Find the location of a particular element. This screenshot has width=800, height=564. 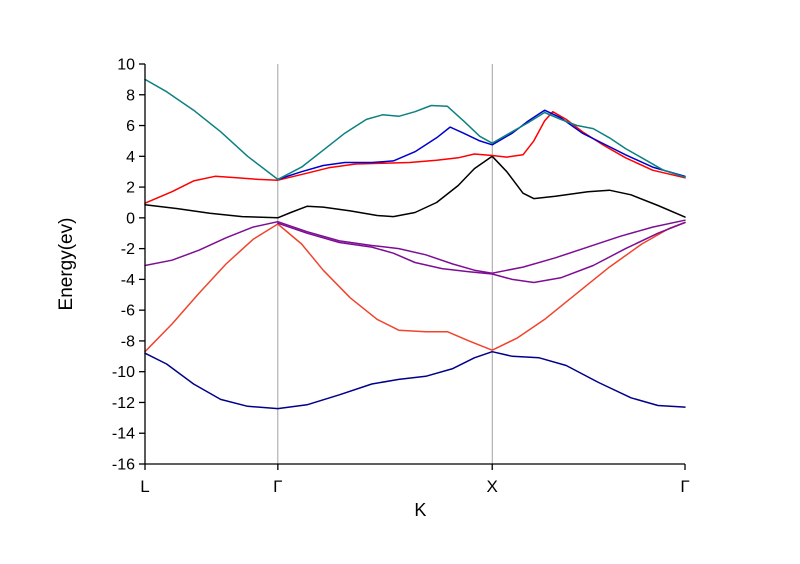

y-tick-label: 4 is located at coordinates (130, 157).